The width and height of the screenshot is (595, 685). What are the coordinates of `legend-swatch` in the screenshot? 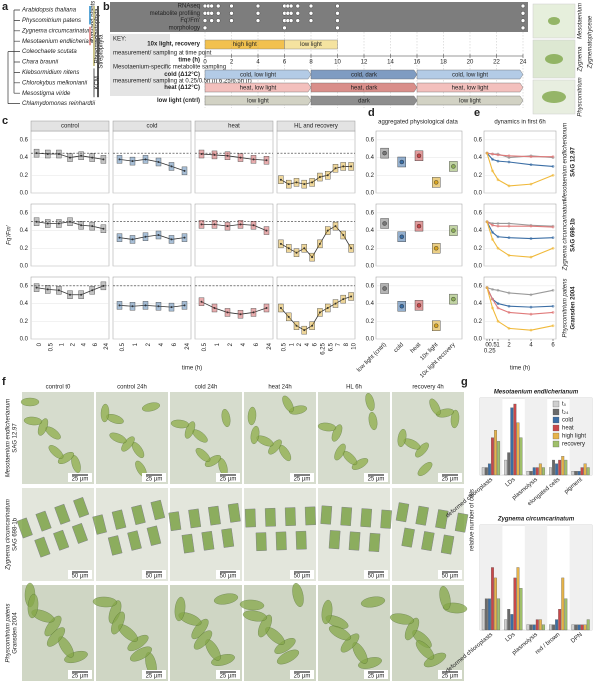 It's located at (556, 412).